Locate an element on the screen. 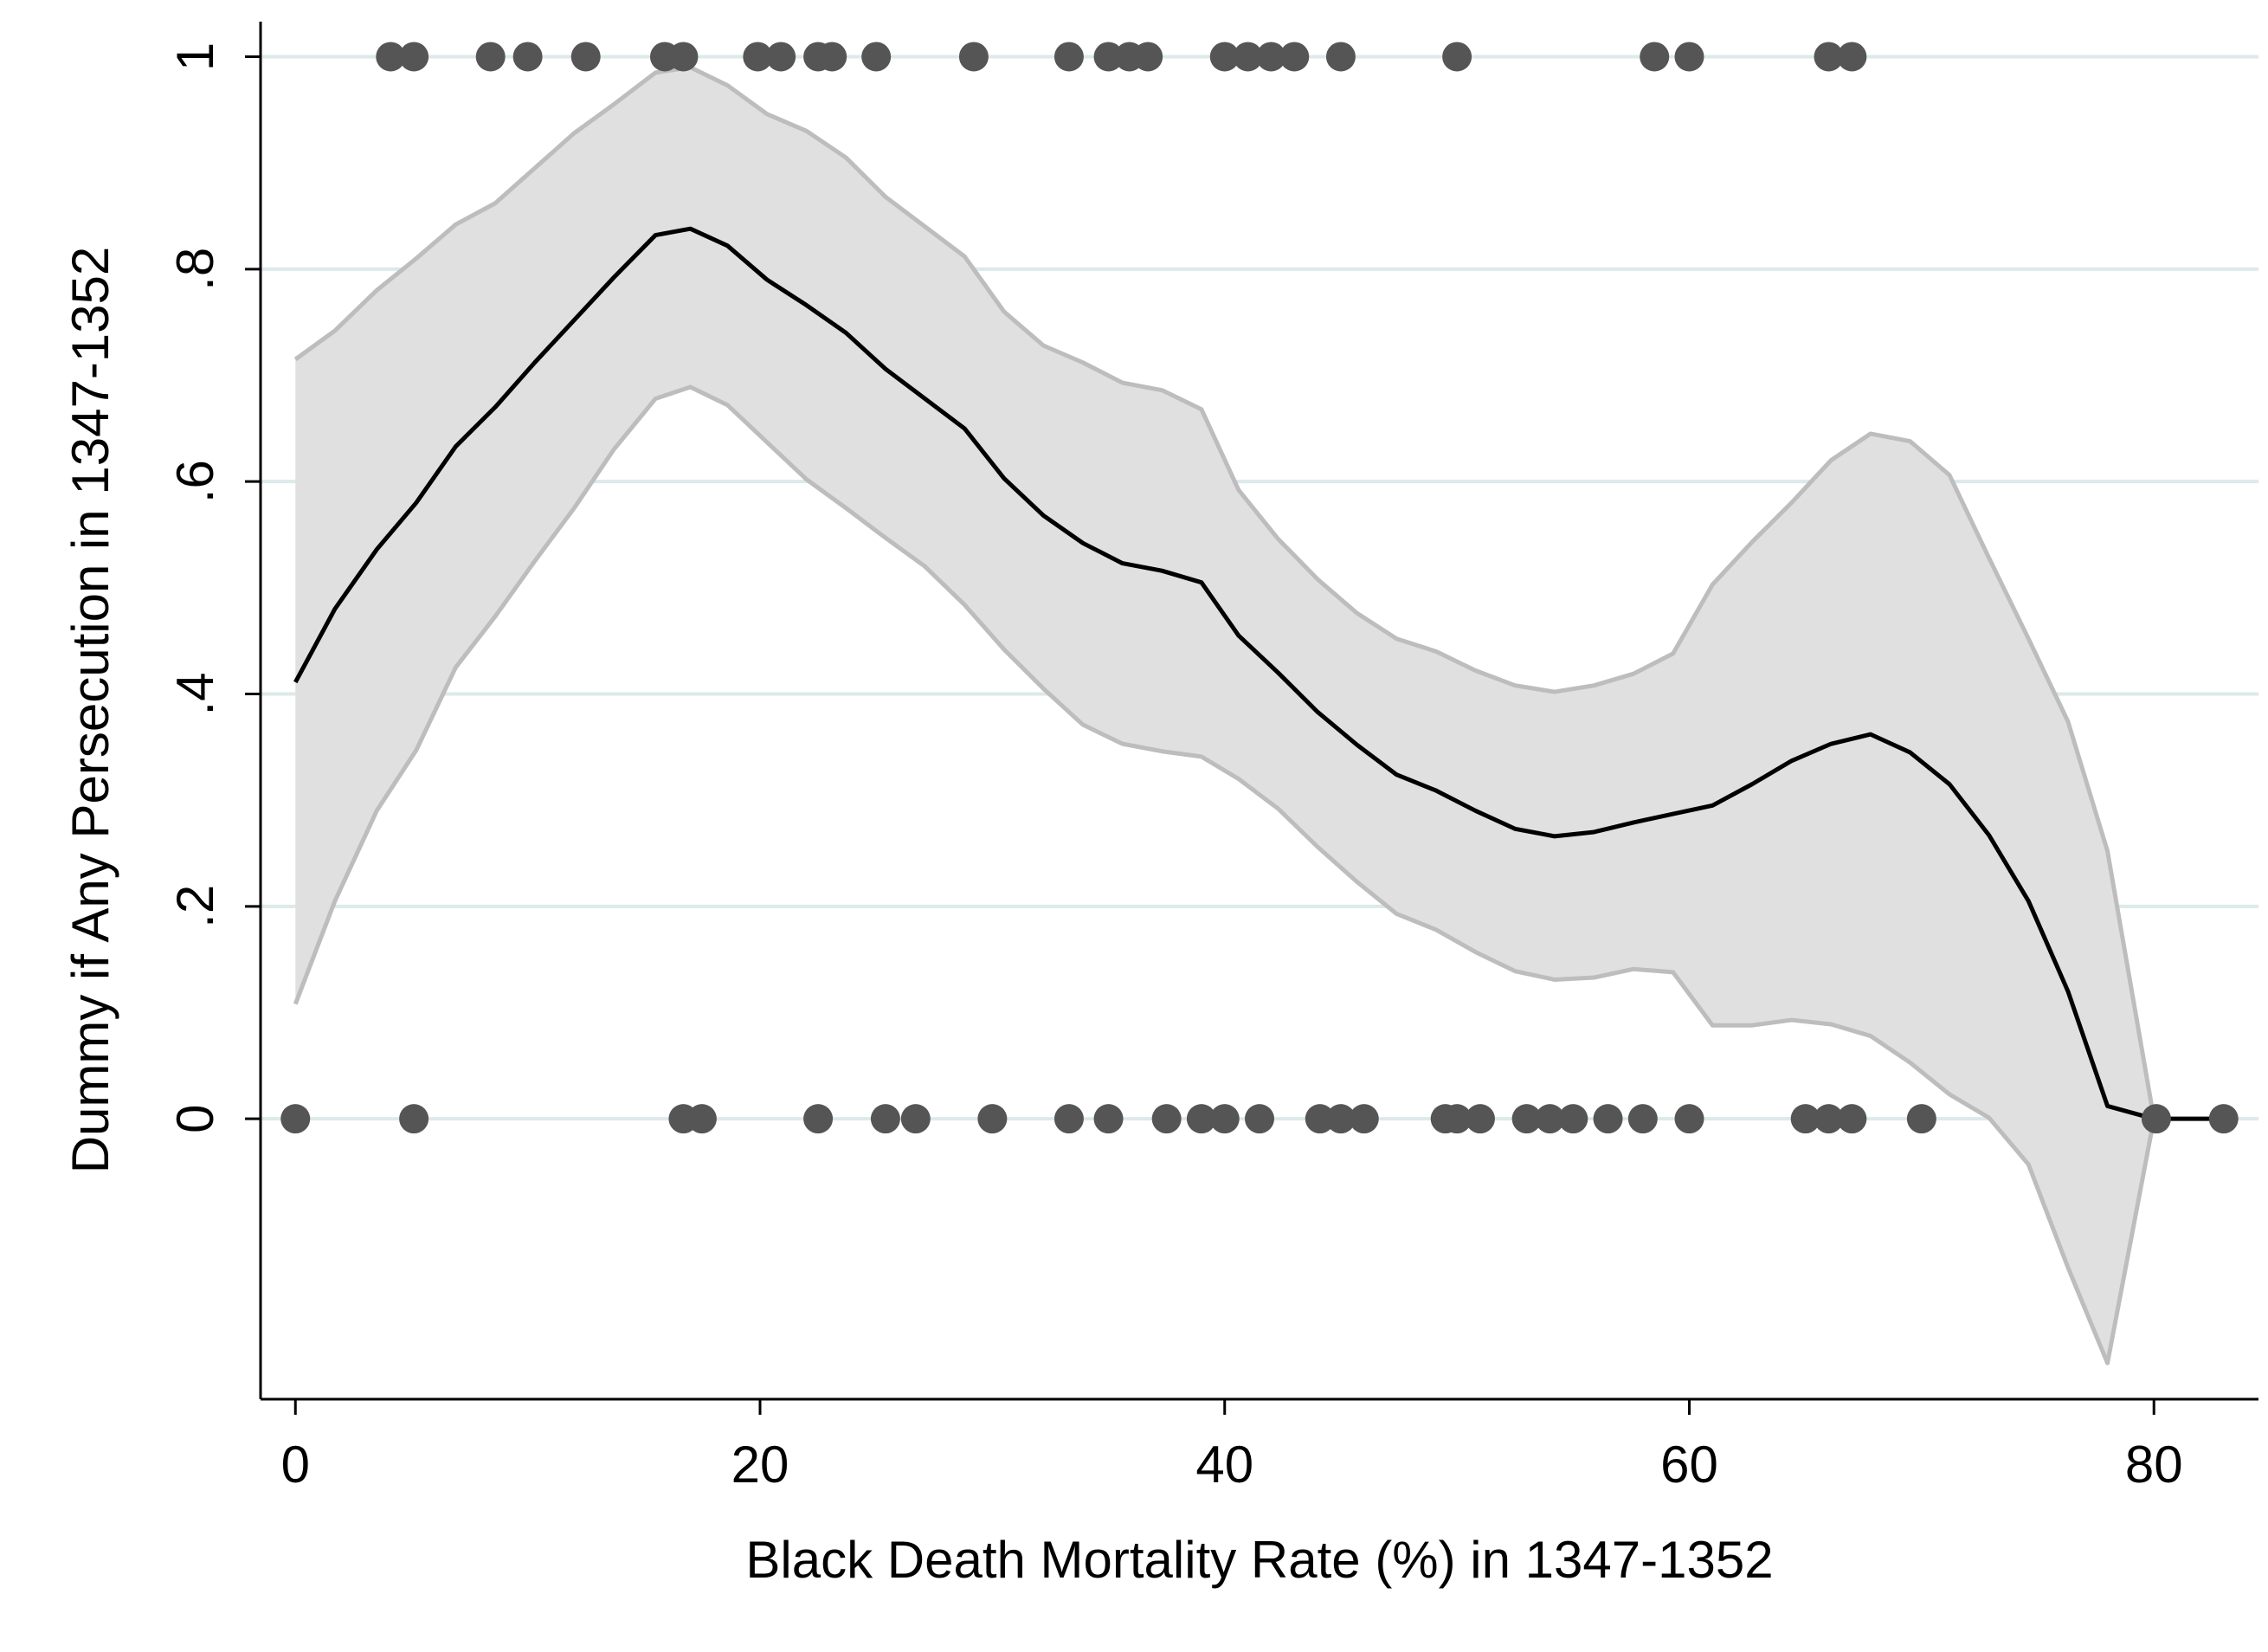  x-tick-label: 80 is located at coordinates (2154, 1465).